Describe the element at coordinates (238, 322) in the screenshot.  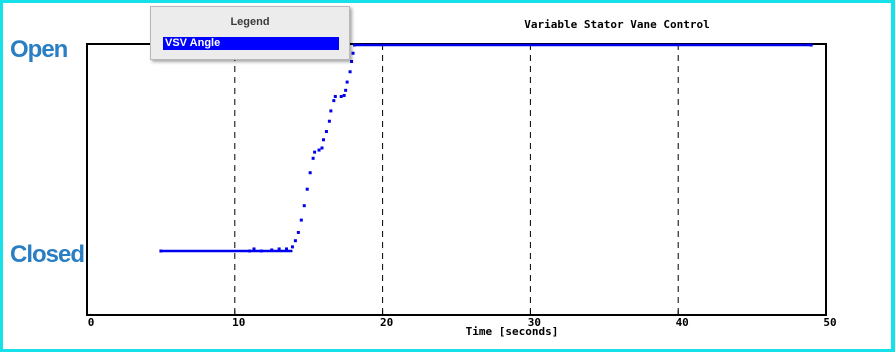
I see `x-tick-label-10: 10` at that location.